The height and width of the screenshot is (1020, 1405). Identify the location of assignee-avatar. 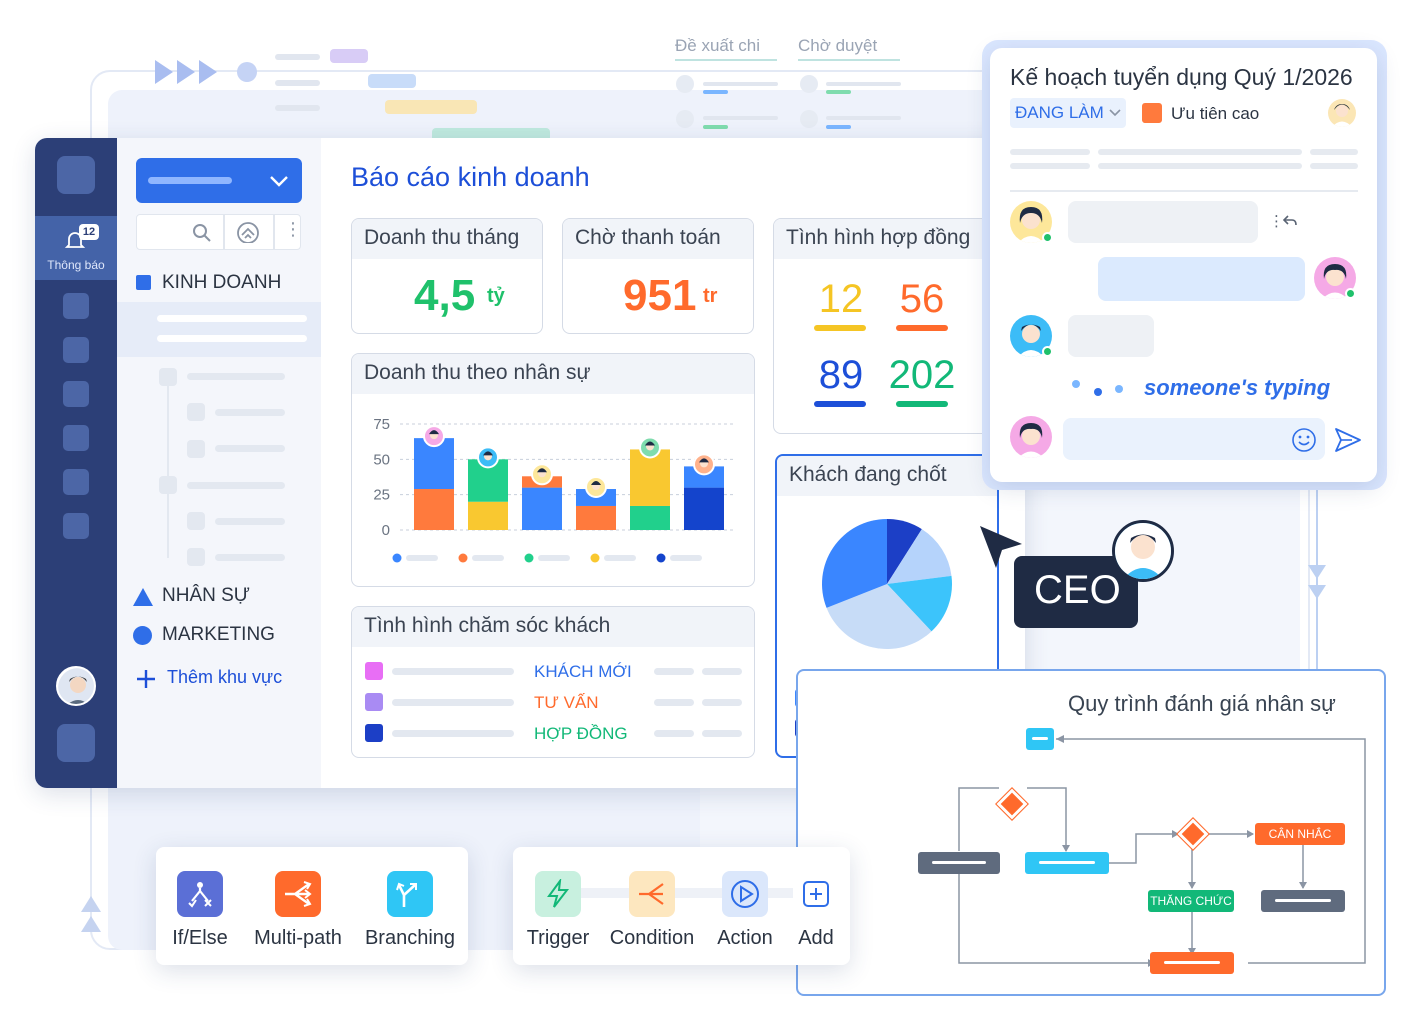
(1342, 113).